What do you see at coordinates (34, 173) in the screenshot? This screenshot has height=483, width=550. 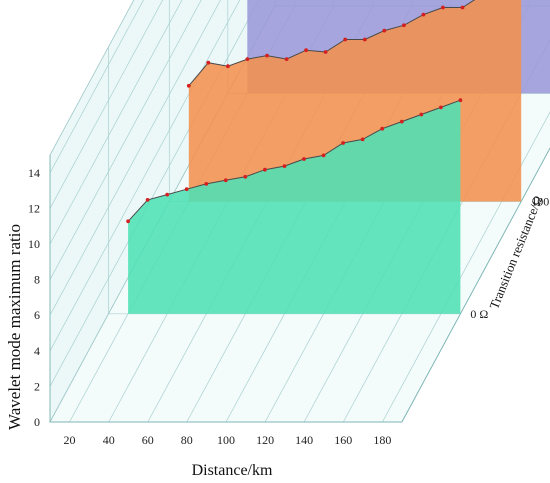 I see `y-tick-label: 14` at bounding box center [34, 173].